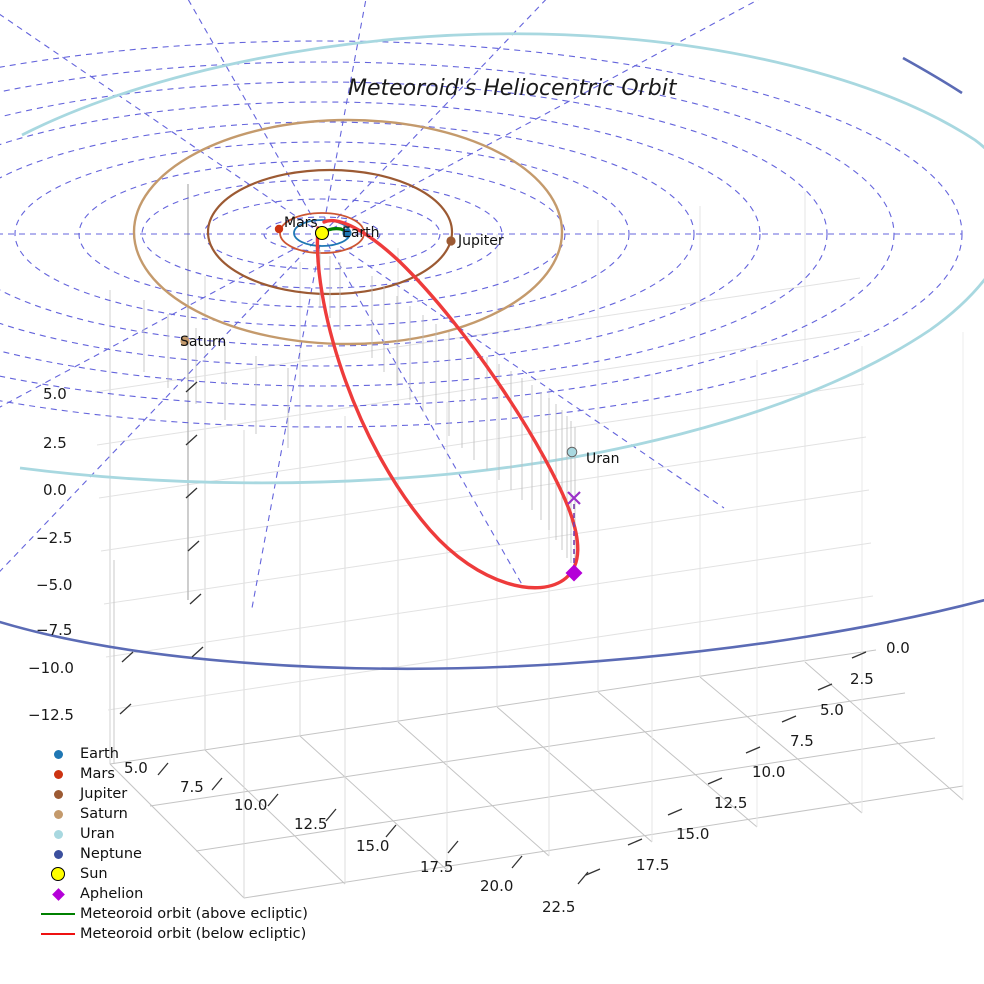 This screenshot has width=984, height=984. Describe the element at coordinates (311, 824) in the screenshot. I see `x-tick-3: 12.5` at that location.